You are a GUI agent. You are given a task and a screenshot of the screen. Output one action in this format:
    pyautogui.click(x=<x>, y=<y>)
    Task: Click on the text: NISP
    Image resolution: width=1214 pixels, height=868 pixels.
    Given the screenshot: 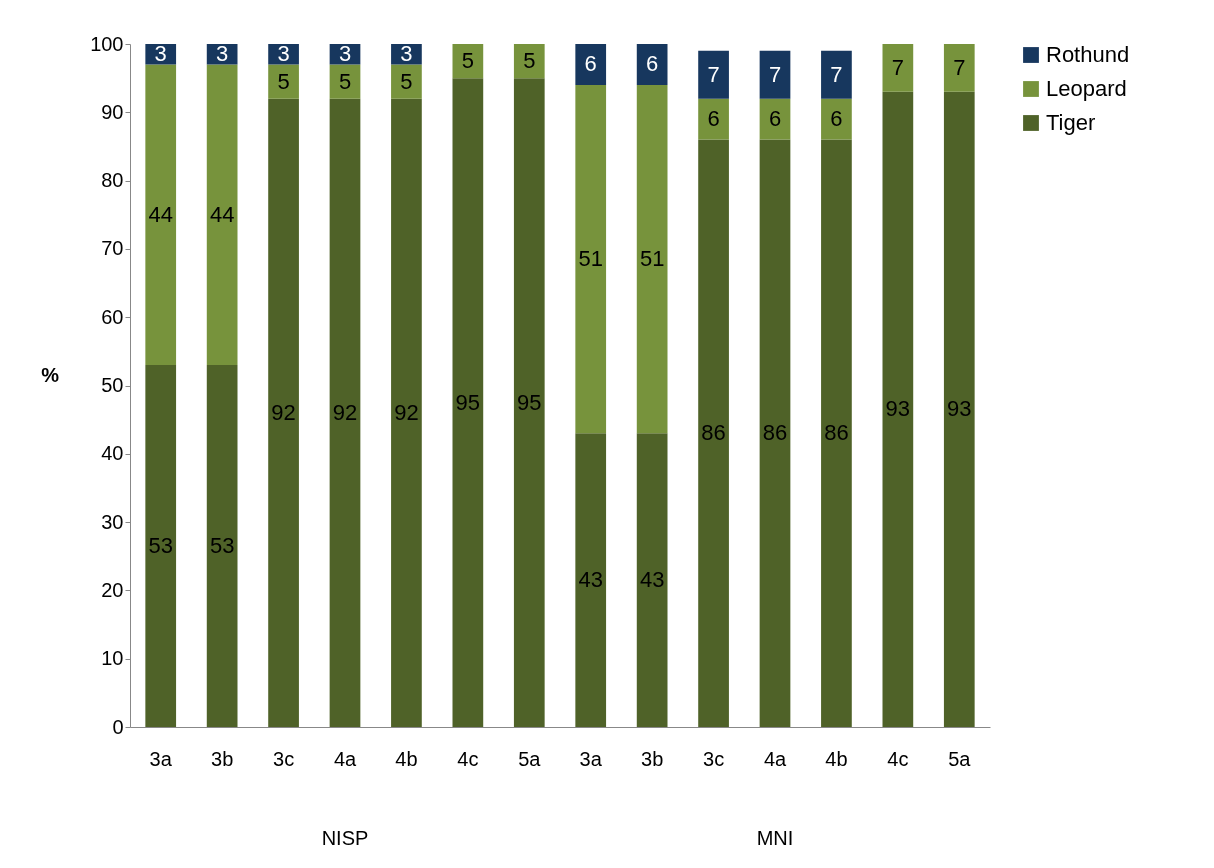 What is the action you would take?
    pyautogui.click(x=345, y=838)
    